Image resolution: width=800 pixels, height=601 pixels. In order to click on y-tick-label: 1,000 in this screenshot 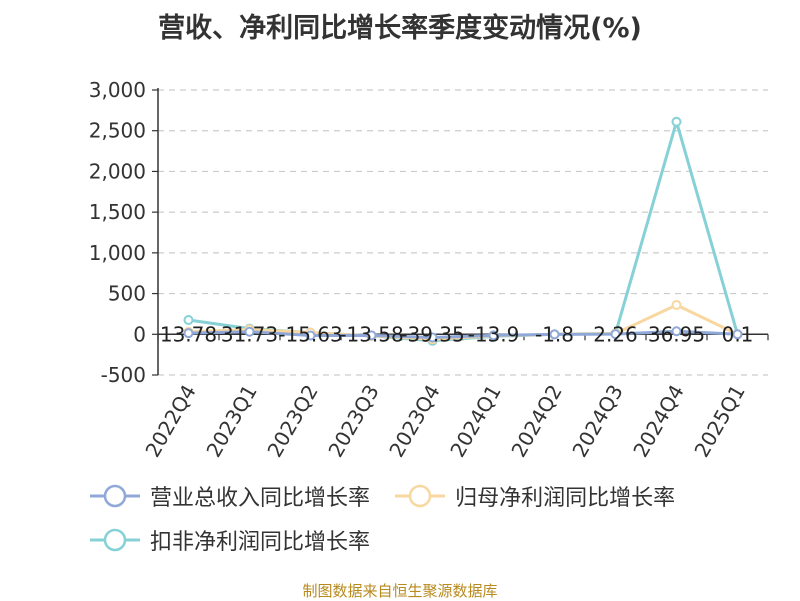, I will do `click(117, 253)`.